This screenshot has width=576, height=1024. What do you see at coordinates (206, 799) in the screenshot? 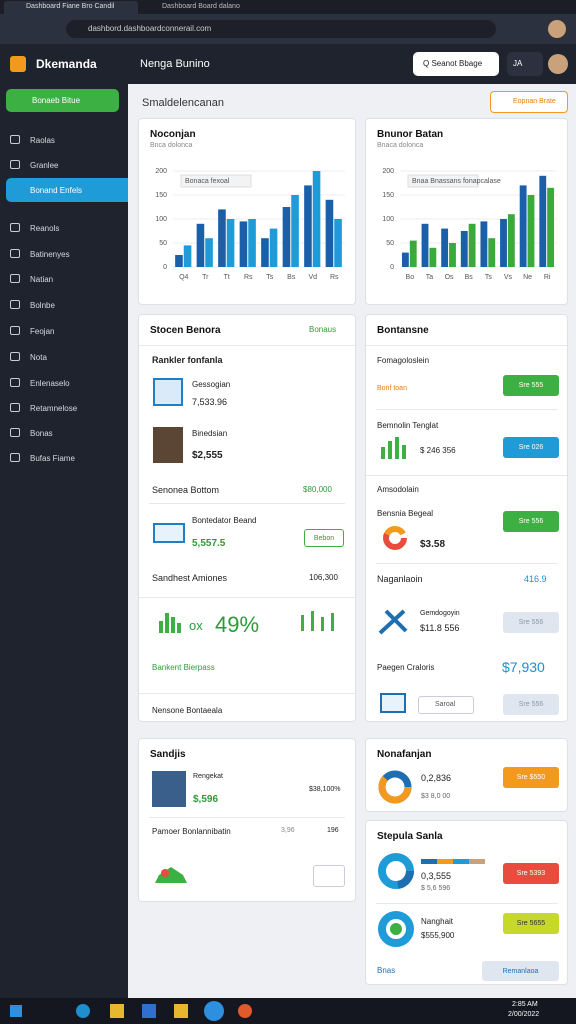
I see `row-value: $,596` at bounding box center [206, 799].